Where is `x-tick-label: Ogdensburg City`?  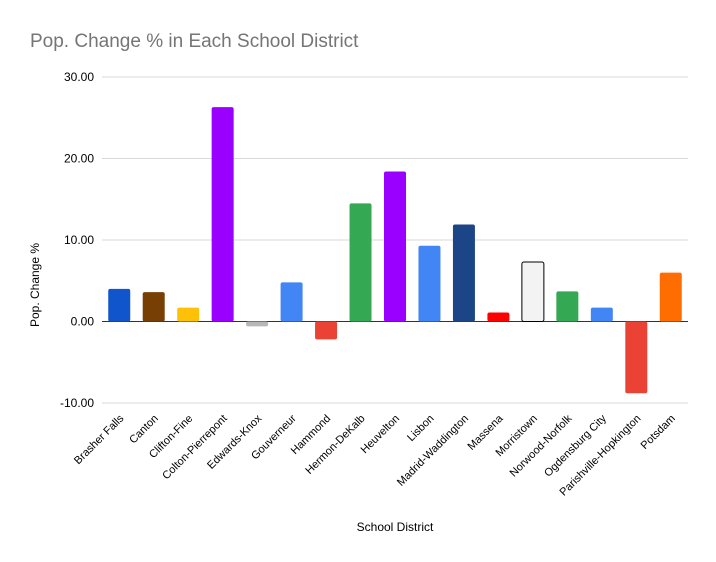
x-tick-label: Ogdensburg City is located at coordinates (575, 445).